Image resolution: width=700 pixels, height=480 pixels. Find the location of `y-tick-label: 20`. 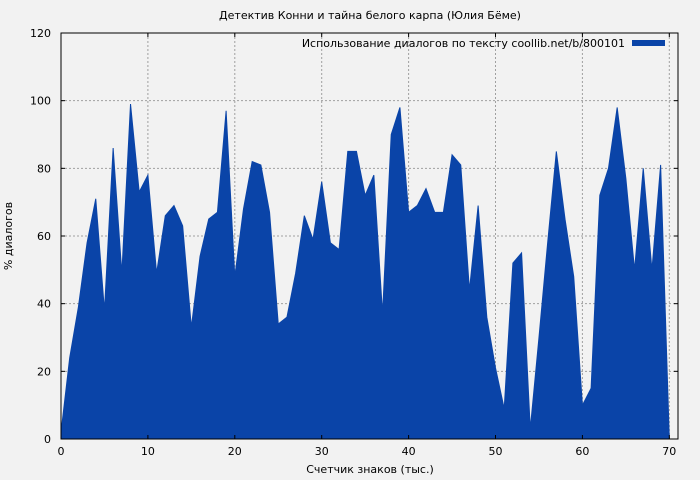

y-tick-label: 20 is located at coordinates (44, 371).